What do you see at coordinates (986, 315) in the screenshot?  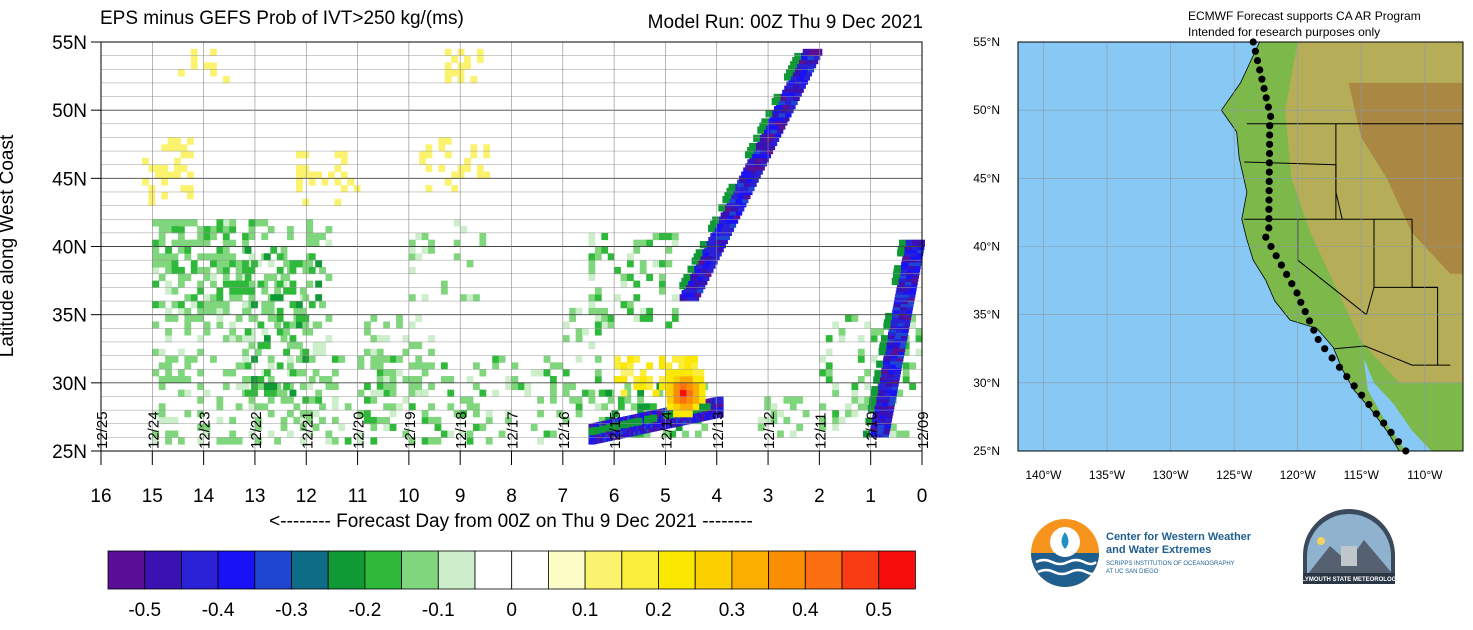 I see `map-lat-label: 35°N` at bounding box center [986, 315].